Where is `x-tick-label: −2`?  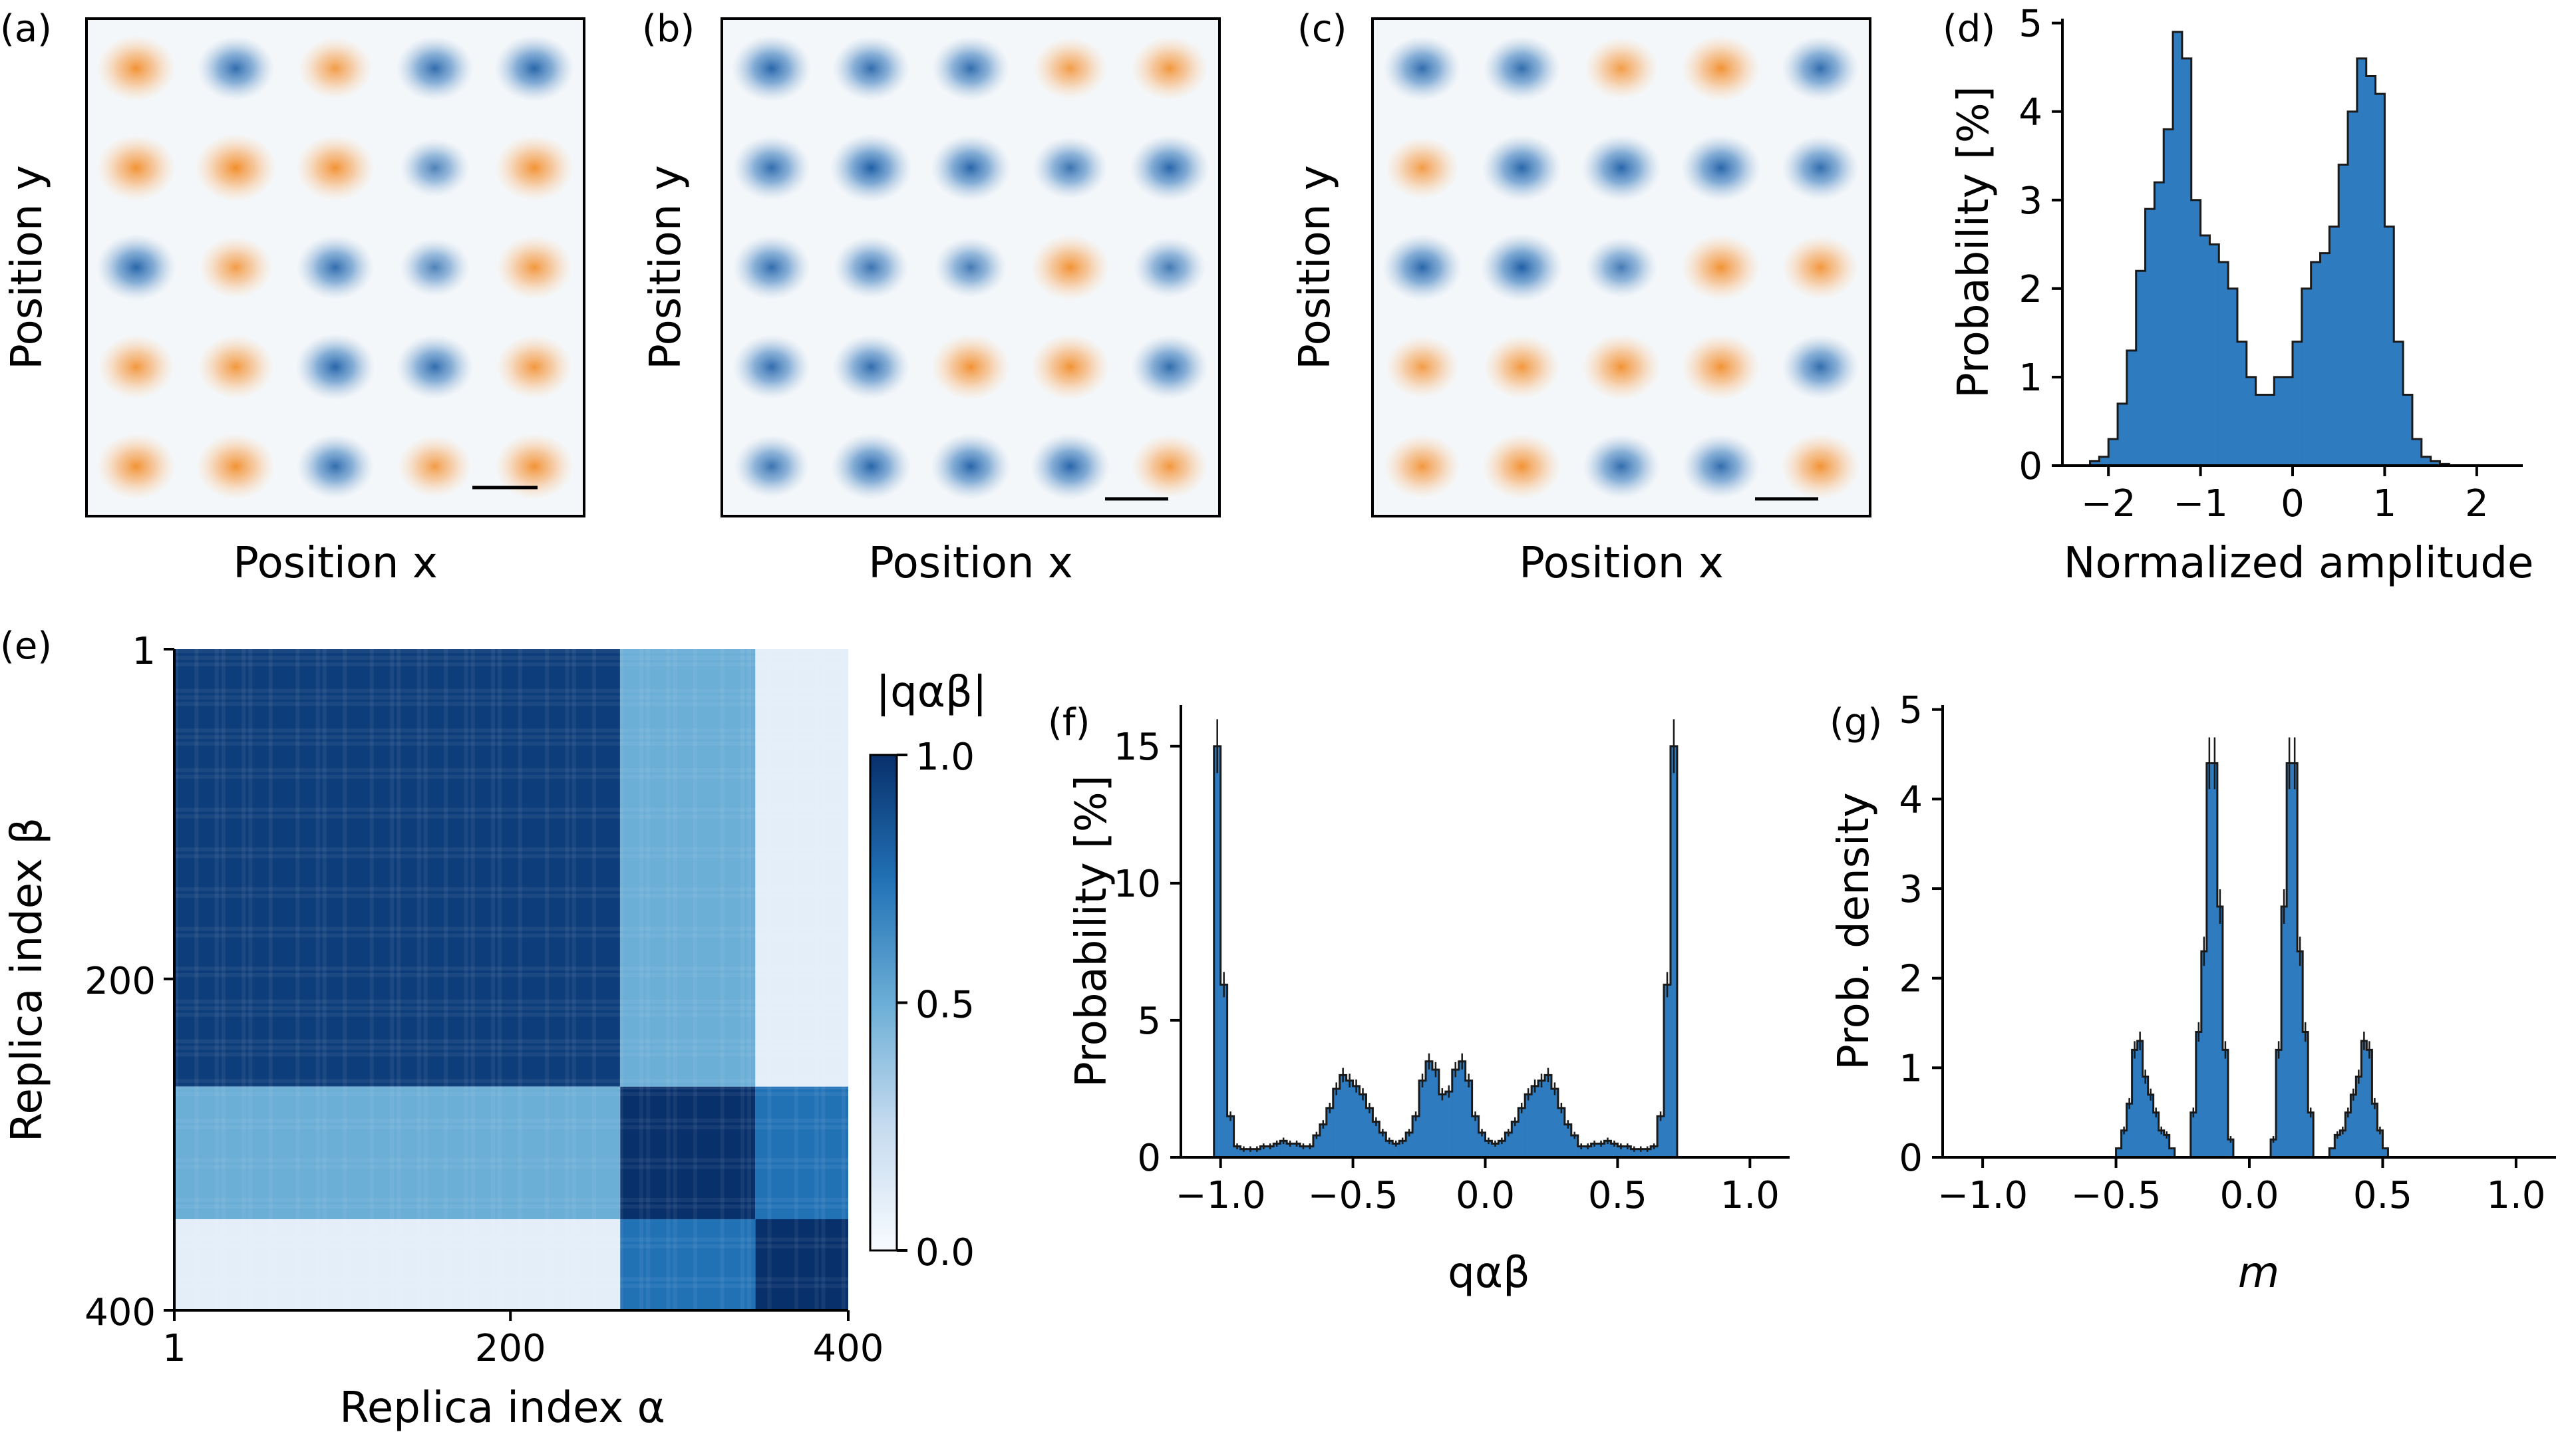
x-tick-label: −2 is located at coordinates (2108, 503).